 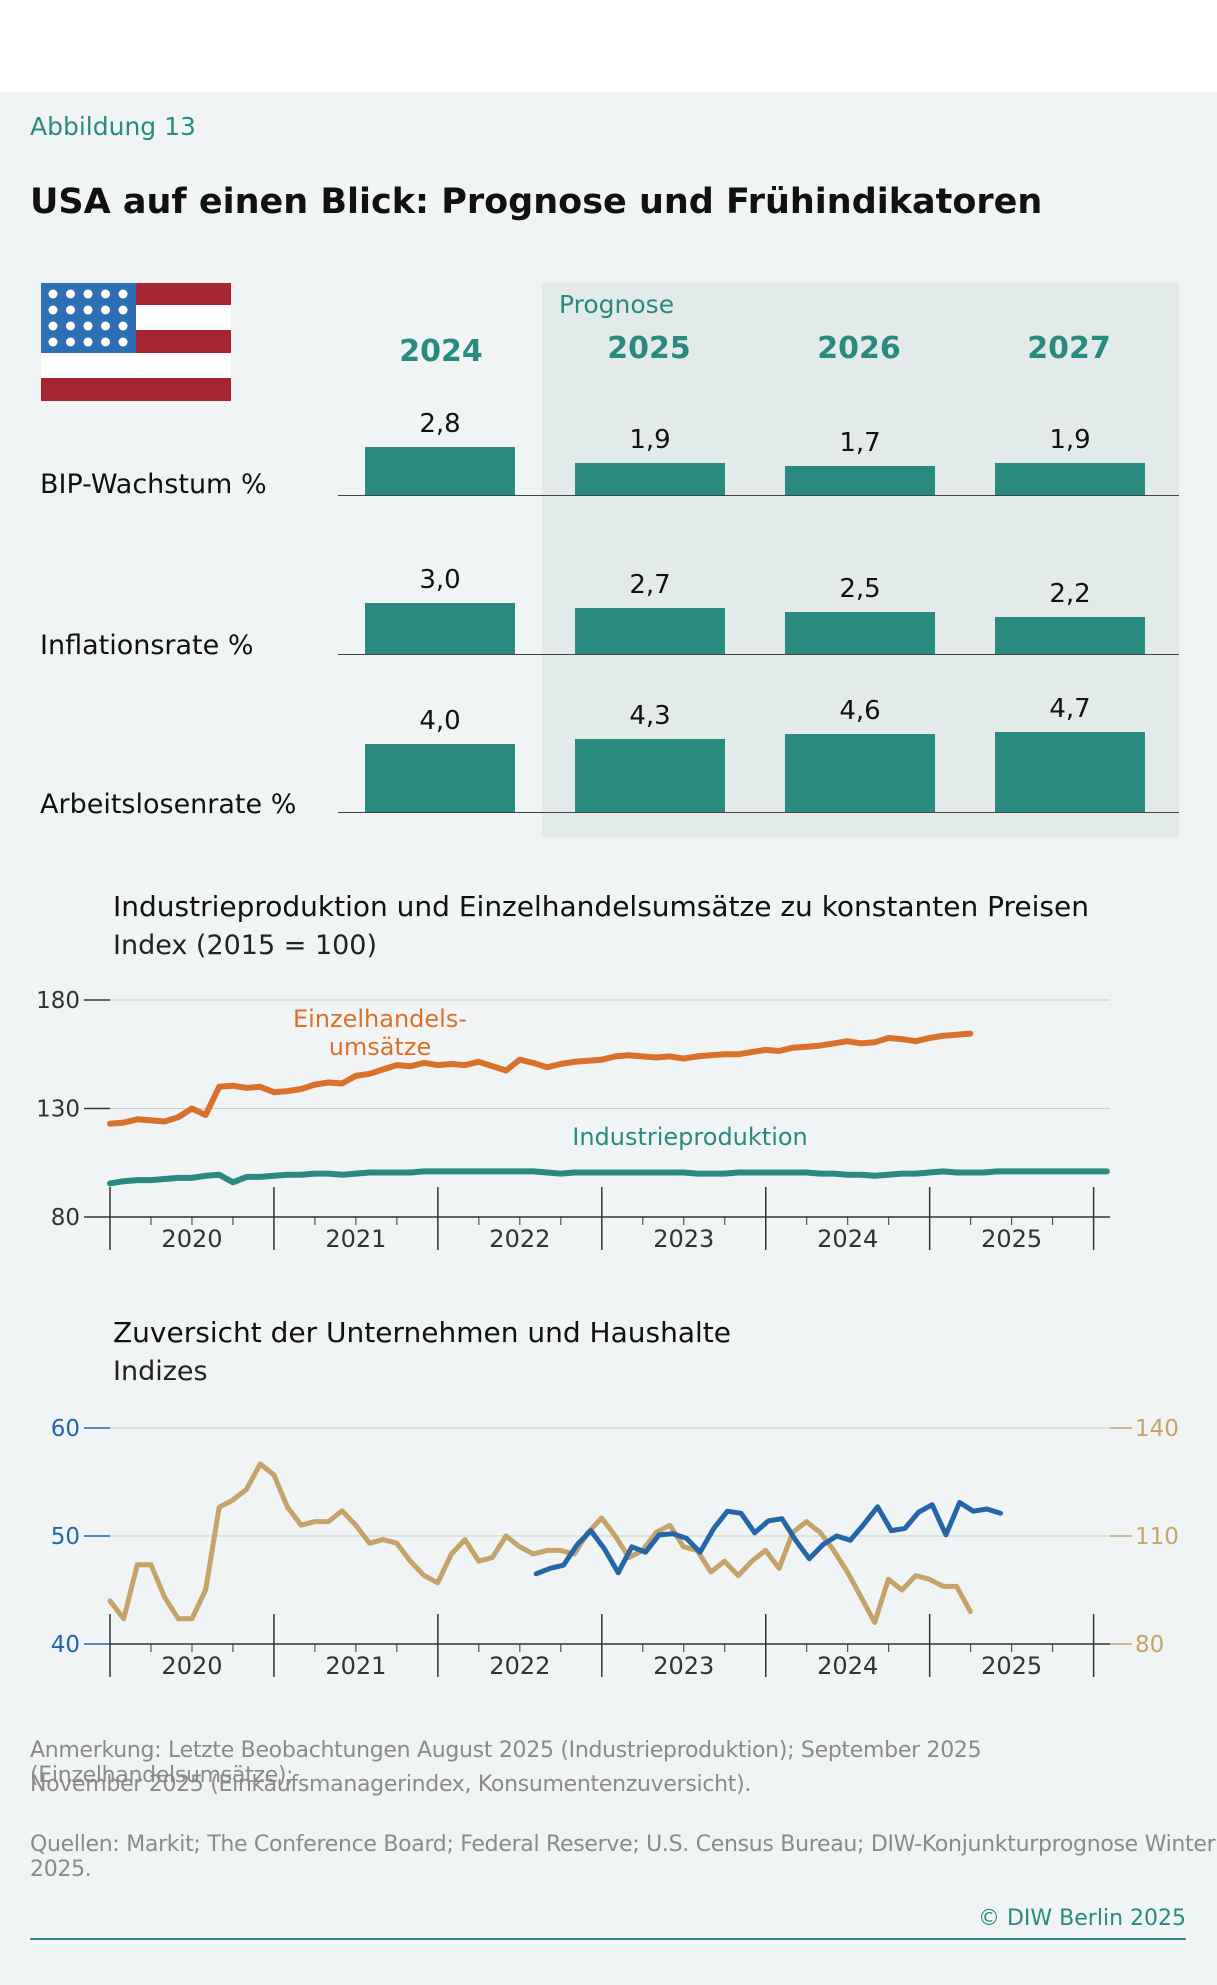 What do you see at coordinates (649, 348) in the screenshot?
I see `year-header-2025: 2025` at bounding box center [649, 348].